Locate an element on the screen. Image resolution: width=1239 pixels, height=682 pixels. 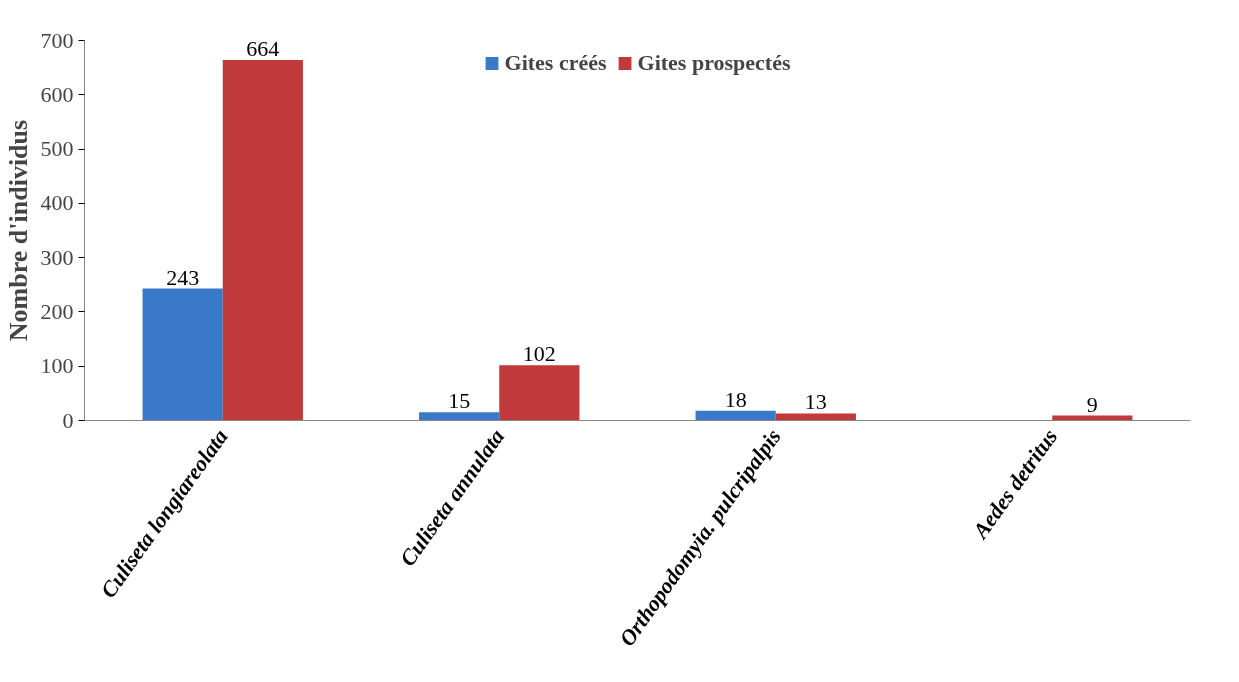
y-tick-label: 0 is located at coordinates (68, 420).